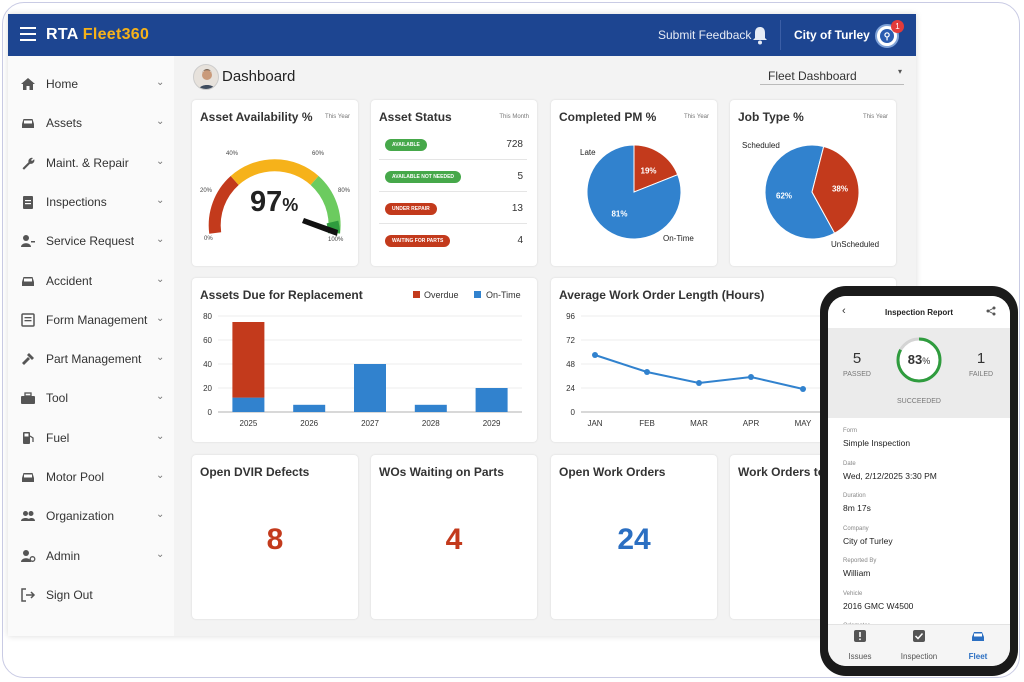  I want to click on sidebar-item-label: Fuel, so click(58, 437).